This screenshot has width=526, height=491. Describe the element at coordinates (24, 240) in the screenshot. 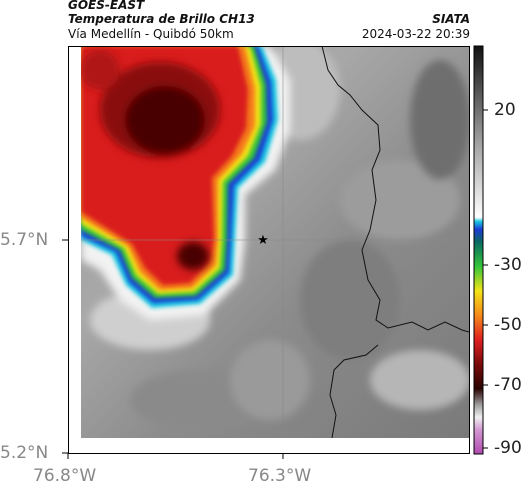

I see `lat-label-5-7: 5.7°N` at that location.